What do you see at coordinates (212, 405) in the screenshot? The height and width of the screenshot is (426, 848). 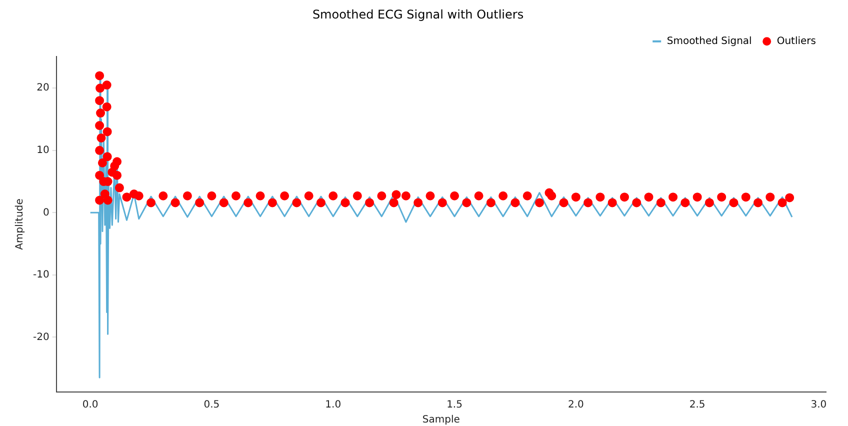 I see `x-tick-label: 0.5` at bounding box center [212, 405].